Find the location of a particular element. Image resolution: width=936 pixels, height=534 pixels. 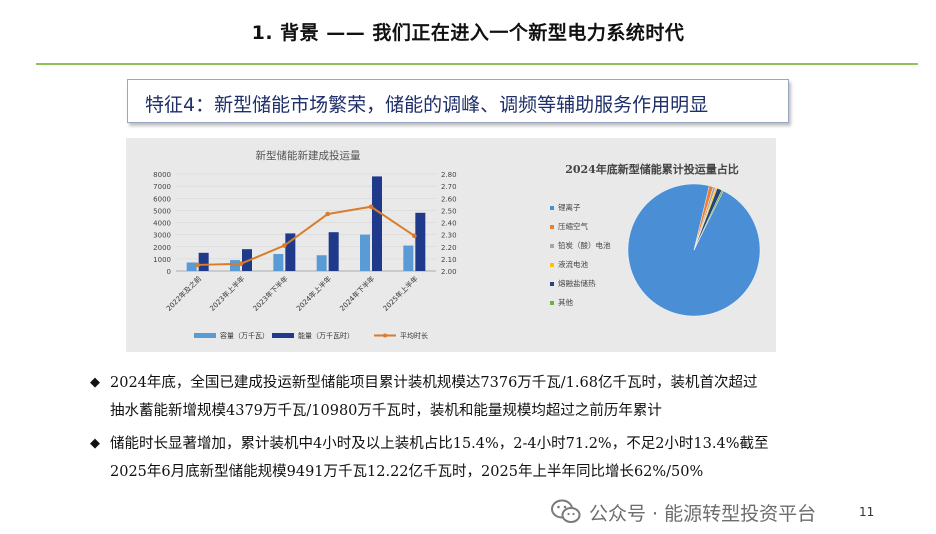

x-axis-tick-label: 2024年下半年 is located at coordinates (357, 293).